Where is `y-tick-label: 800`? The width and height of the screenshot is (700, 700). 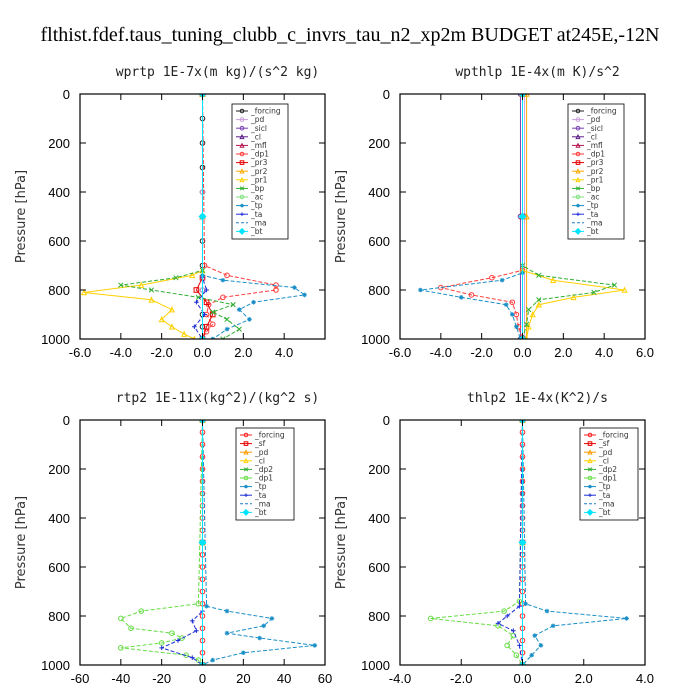
y-tick-label: 800 is located at coordinates (379, 616).